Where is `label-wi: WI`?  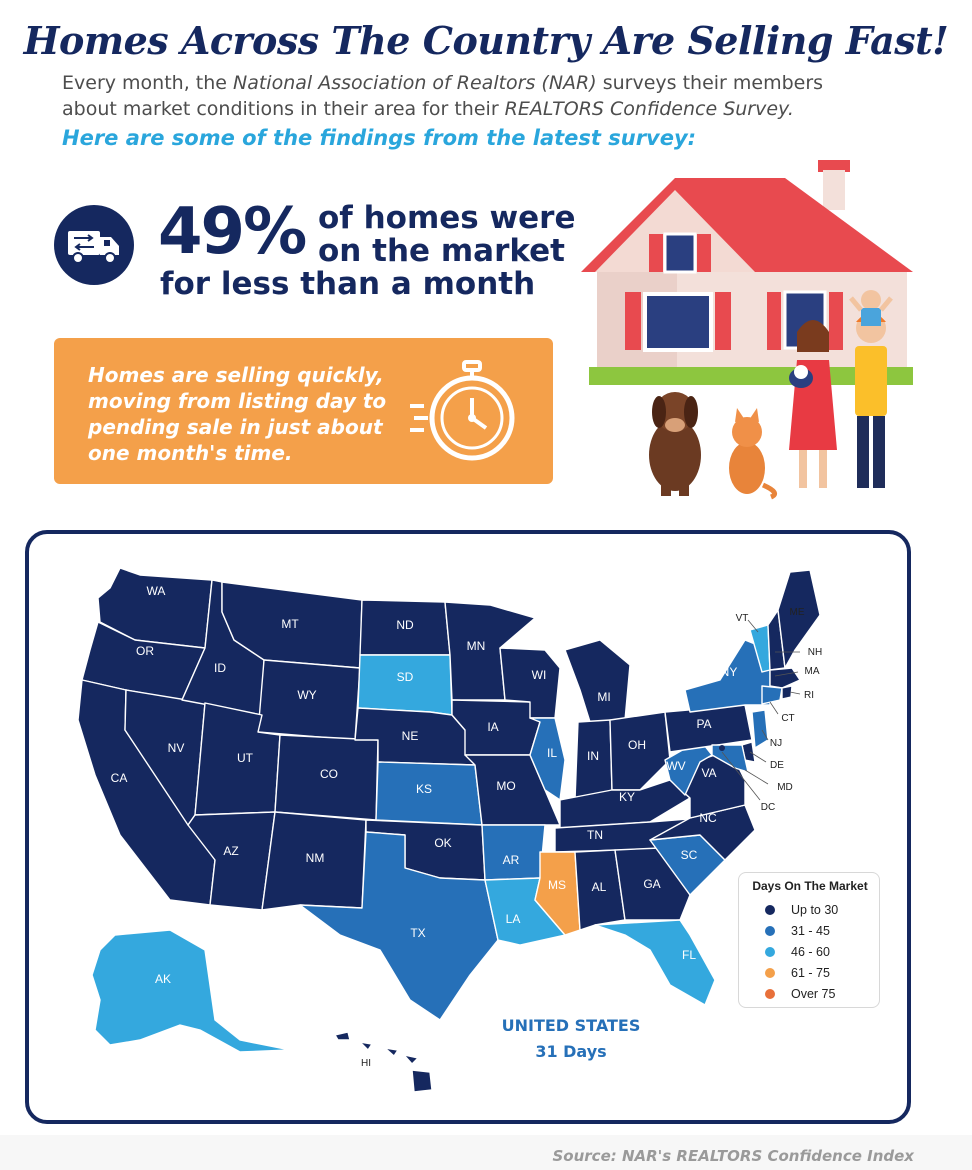 label-wi: WI is located at coordinates (539, 675).